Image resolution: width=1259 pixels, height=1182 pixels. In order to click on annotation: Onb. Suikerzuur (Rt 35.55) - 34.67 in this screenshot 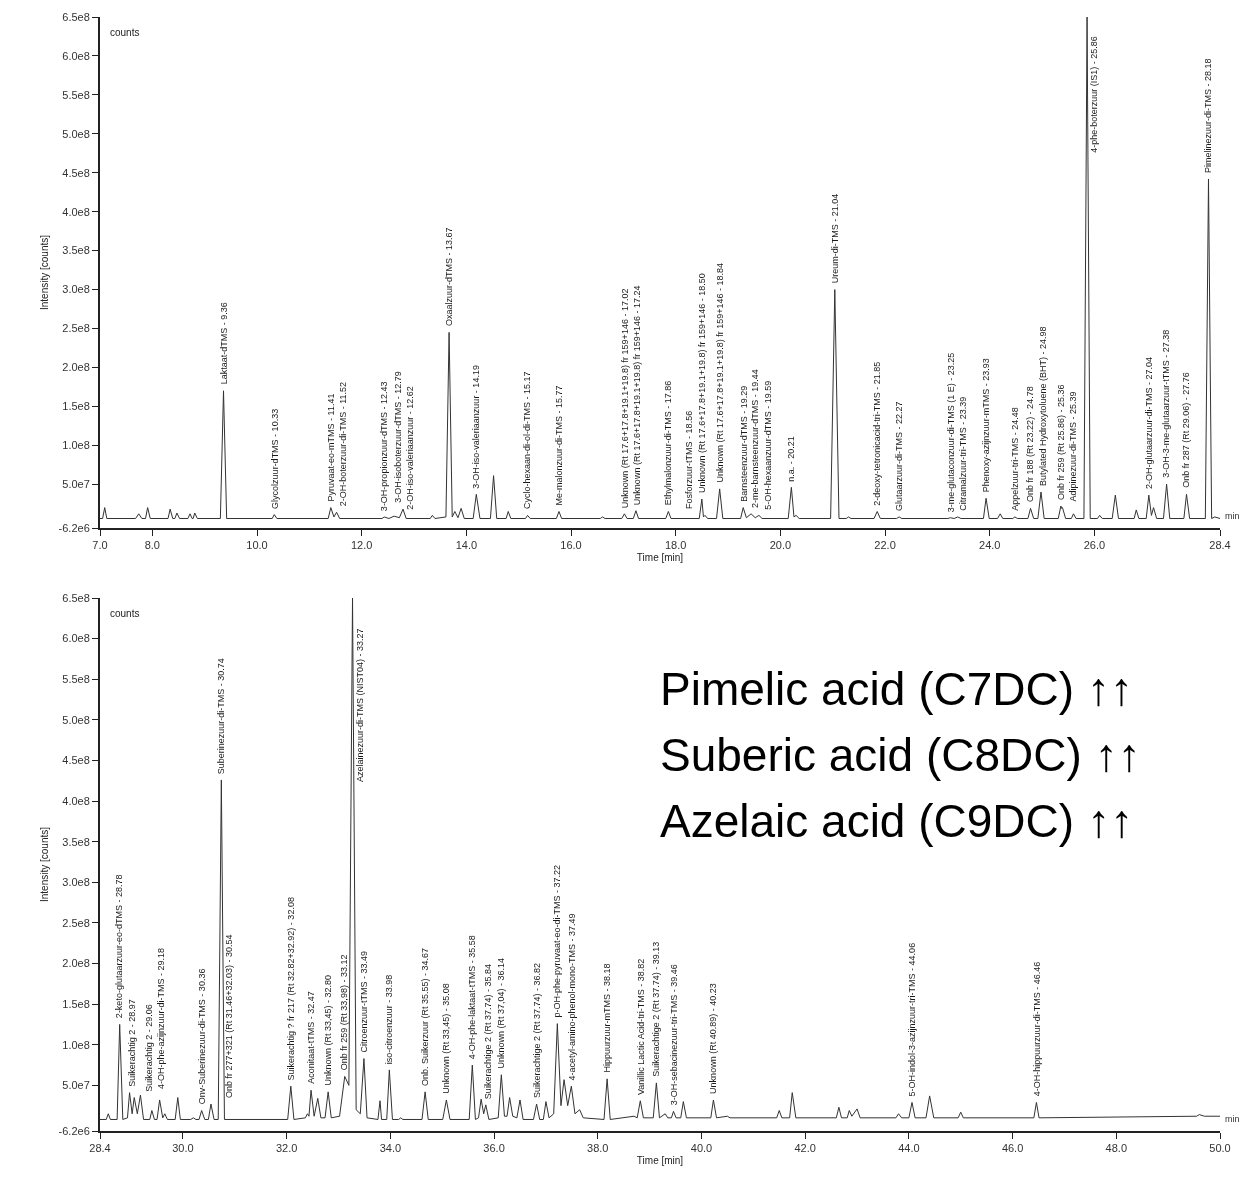, I will do `click(425, 1016)`.